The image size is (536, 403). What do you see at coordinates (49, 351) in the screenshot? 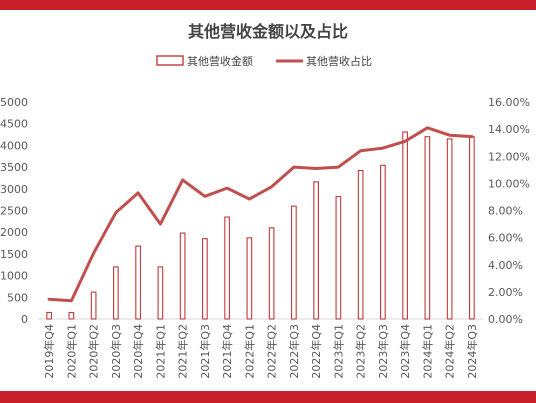
I see `x-tick-label: 2019年Q4` at bounding box center [49, 351].